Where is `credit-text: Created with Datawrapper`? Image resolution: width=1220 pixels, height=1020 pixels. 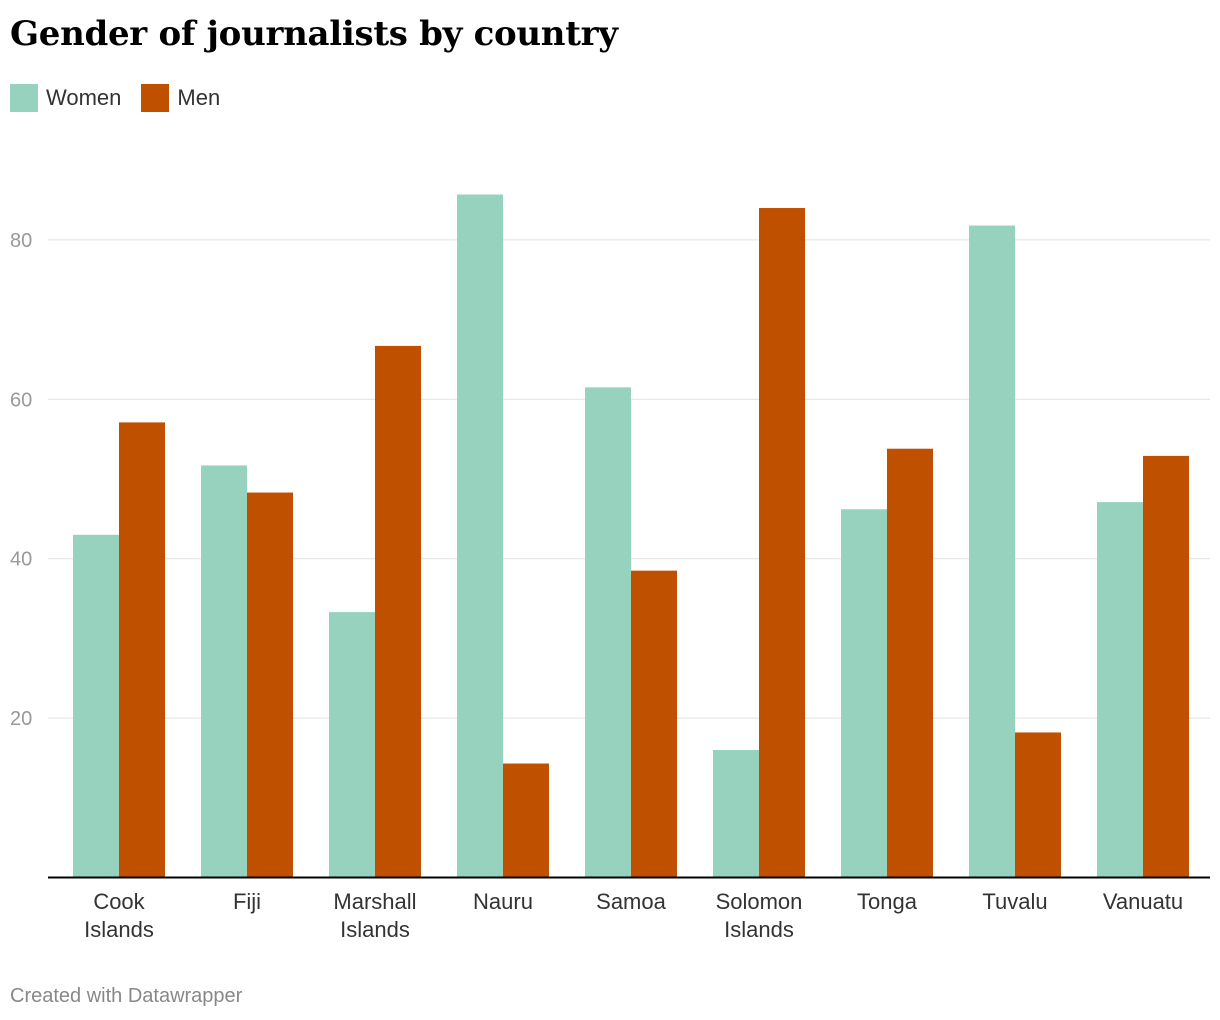 credit-text: Created with Datawrapper is located at coordinates (126, 996).